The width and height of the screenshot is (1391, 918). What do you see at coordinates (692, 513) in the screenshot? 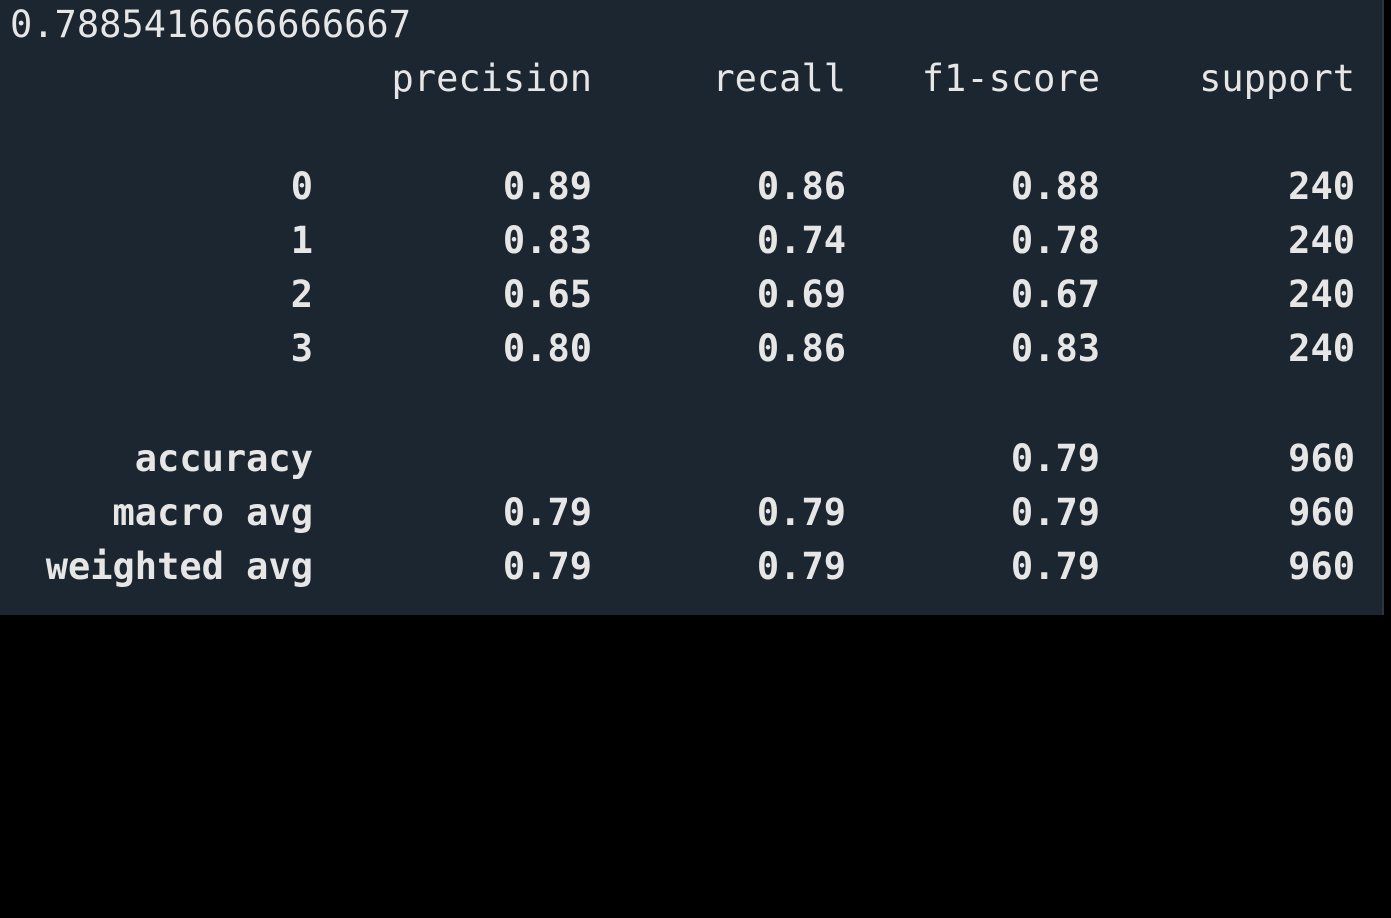
I see `summary-row-macro-avg: macro avg 0.79 0.79 0.79 960` at bounding box center [692, 513].